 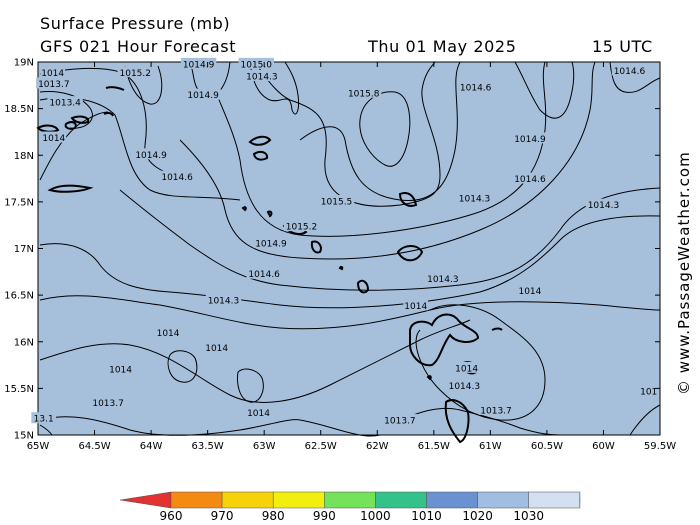 What do you see at coordinates (260, 155) in the screenshot?
I see `island-st-martin` at bounding box center [260, 155].